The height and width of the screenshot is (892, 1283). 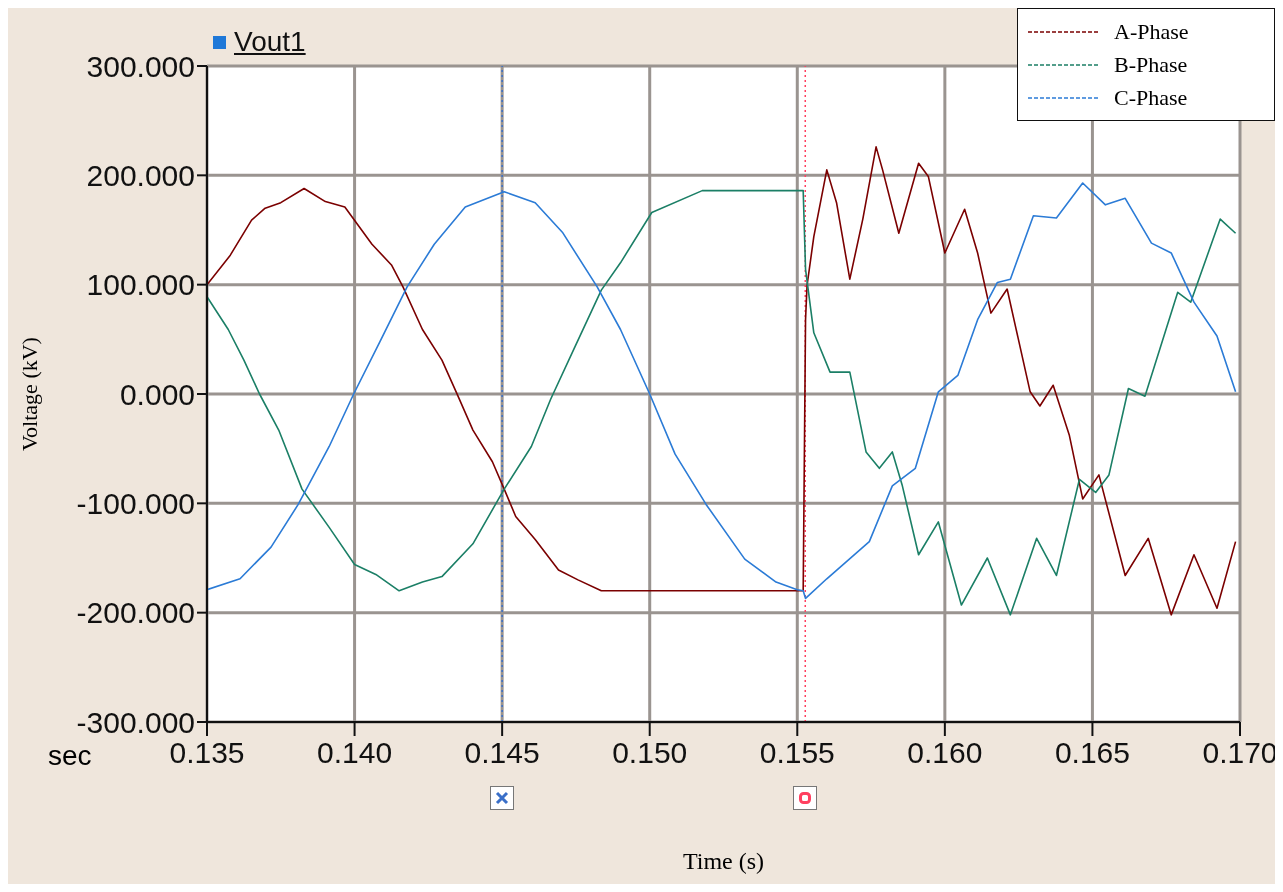 I want to click on y-axis-title: Voltage (kV), so click(x=30, y=394).